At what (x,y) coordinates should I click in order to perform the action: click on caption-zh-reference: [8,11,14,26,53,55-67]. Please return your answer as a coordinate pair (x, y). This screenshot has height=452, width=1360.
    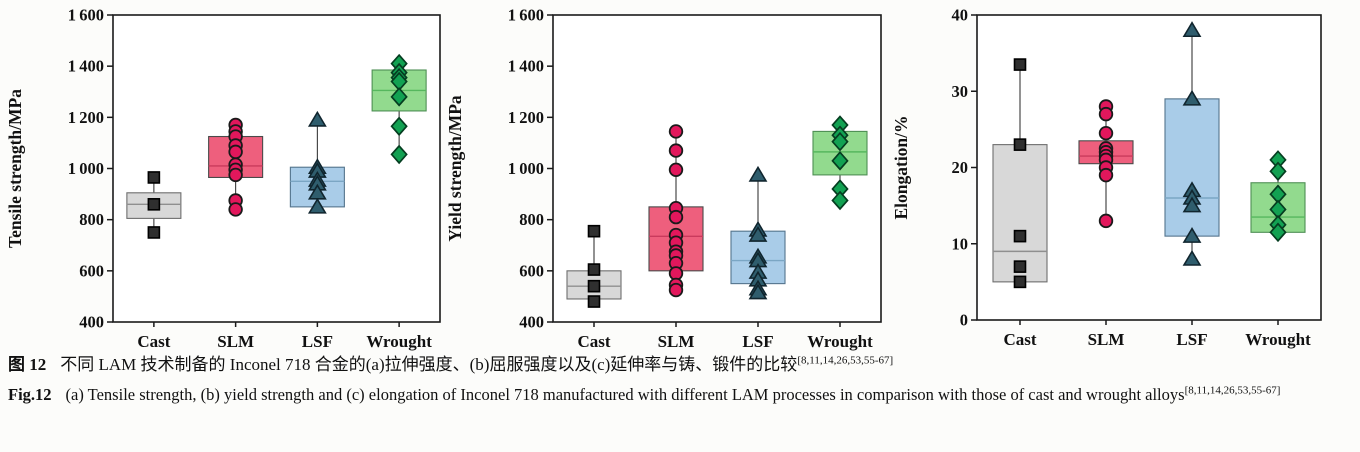
    Looking at the image, I should click on (845, 360).